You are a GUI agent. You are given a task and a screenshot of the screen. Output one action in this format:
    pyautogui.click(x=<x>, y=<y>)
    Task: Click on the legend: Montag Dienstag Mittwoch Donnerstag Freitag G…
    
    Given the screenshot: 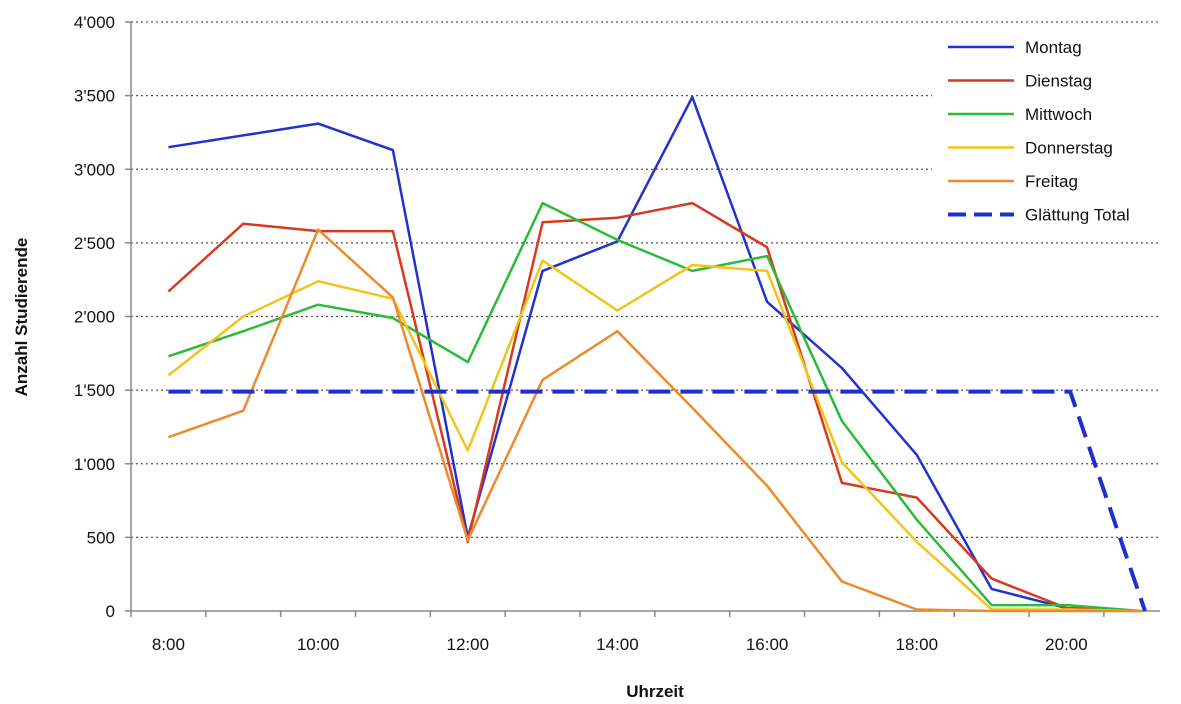 What is the action you would take?
    pyautogui.click(x=1056, y=133)
    